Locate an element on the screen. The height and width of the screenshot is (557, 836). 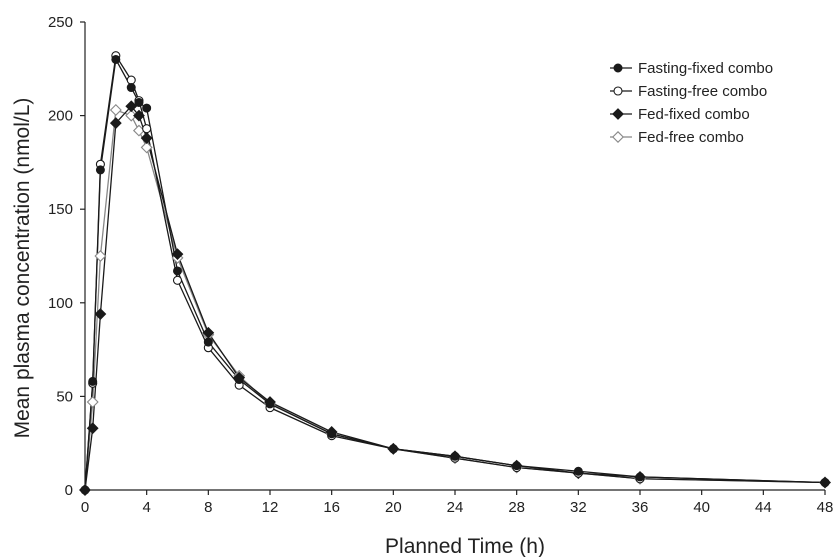
x-tick-label: 20 is located at coordinates (393, 507).